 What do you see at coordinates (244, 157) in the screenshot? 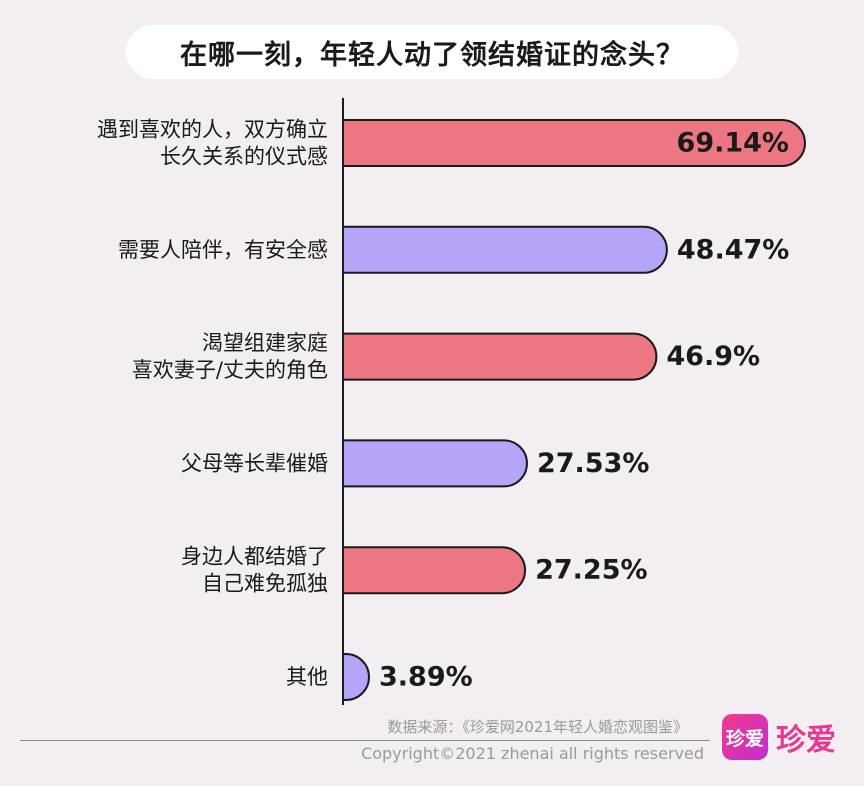
I see `category-label-0-1: 长久关系的仪式感` at bounding box center [244, 157].